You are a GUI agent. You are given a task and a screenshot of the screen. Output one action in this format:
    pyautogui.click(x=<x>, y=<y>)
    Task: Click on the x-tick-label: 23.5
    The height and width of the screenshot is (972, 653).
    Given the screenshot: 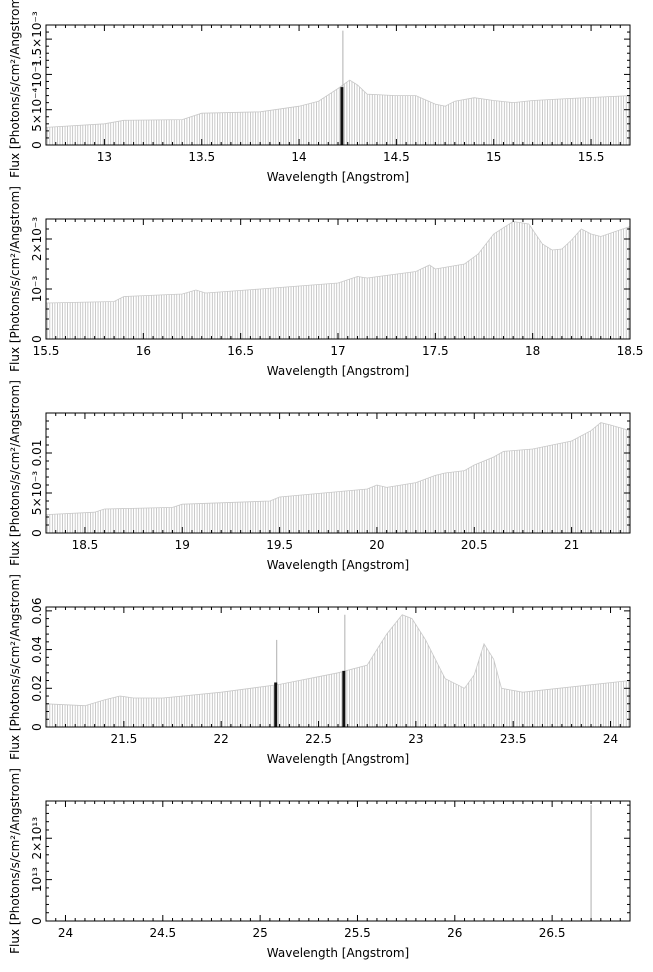 What is the action you would take?
    pyautogui.click(x=513, y=739)
    